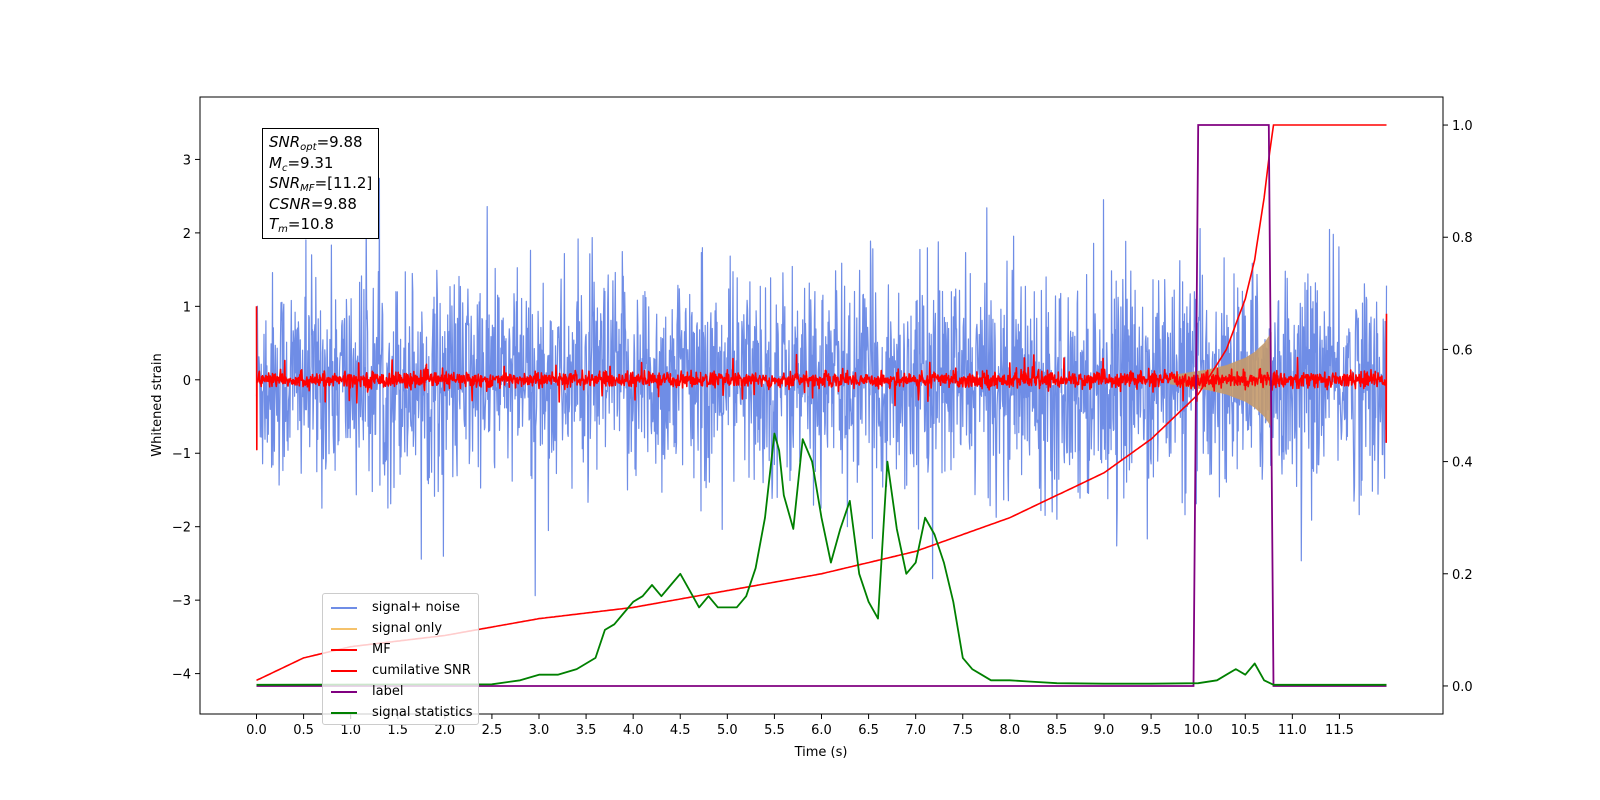 The height and width of the screenshot is (800, 1600). I want to click on x-tick-label: 10.5, so click(1245, 730).